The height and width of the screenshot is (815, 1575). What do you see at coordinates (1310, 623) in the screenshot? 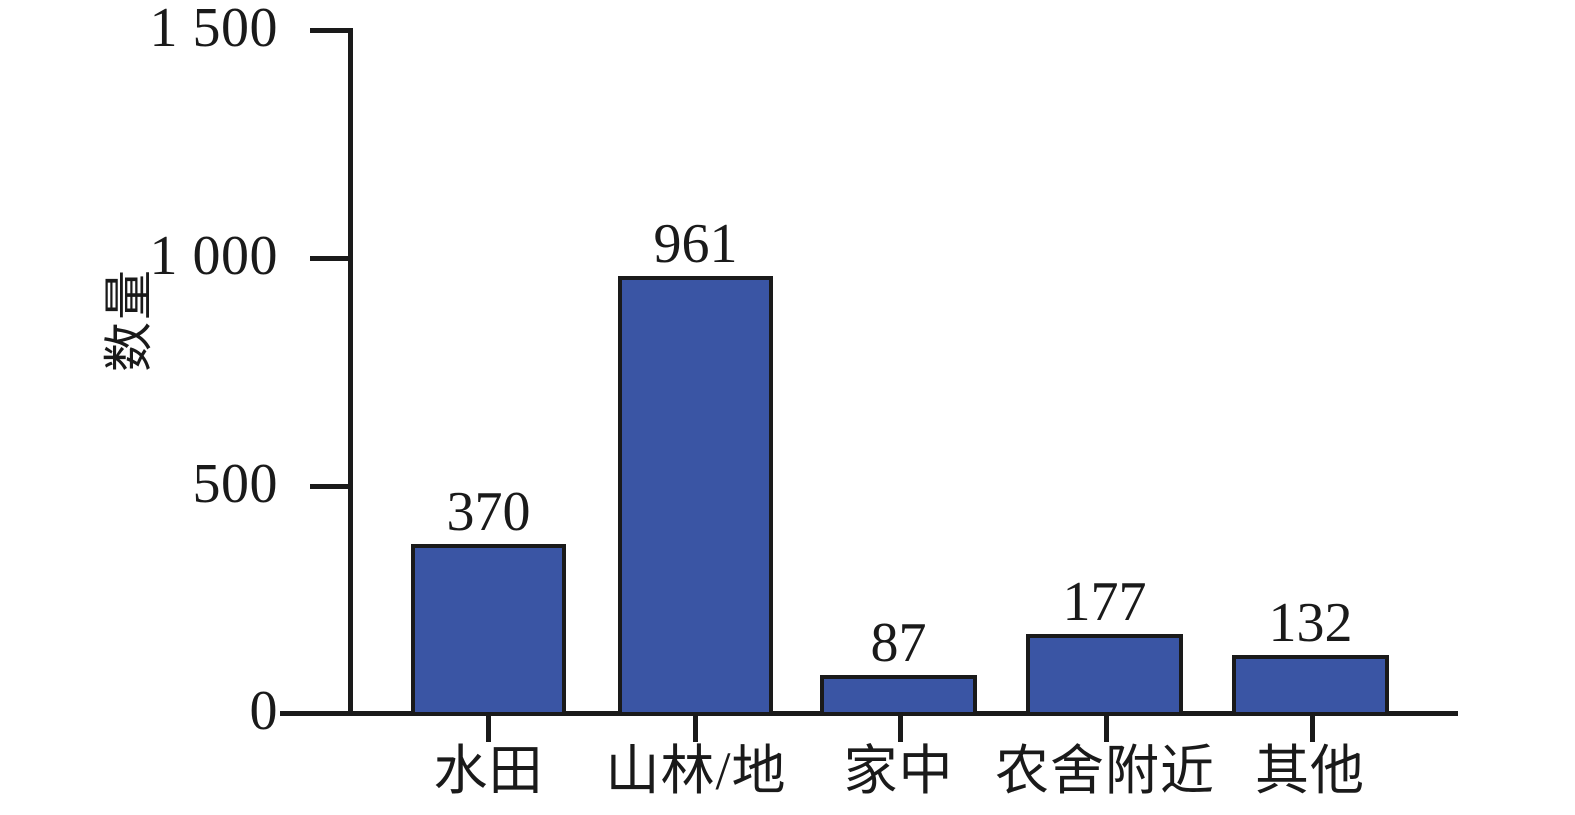
I see `bar-value-label-5: 132` at bounding box center [1310, 623].